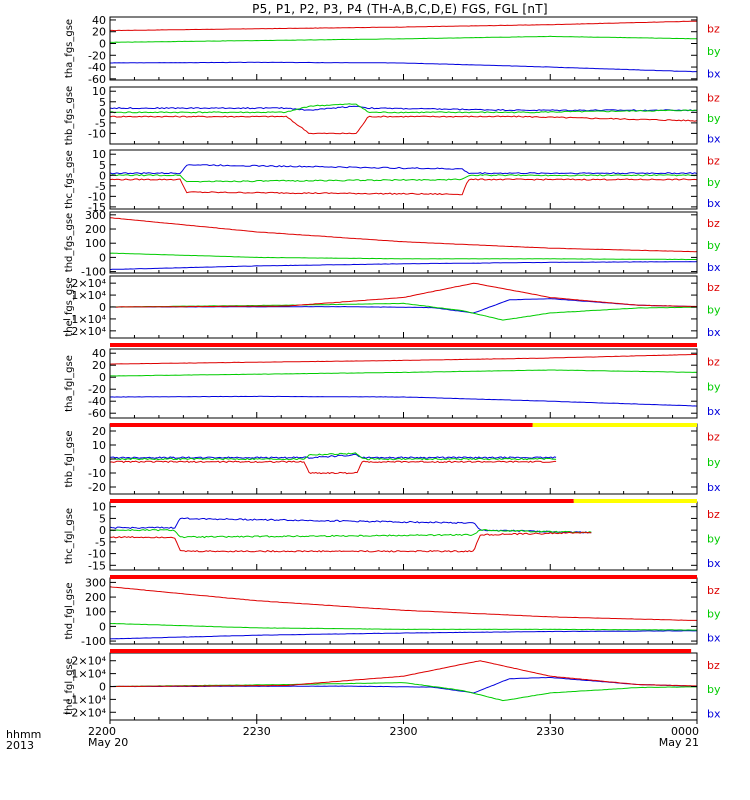 The image size is (750, 800). I want to click on y-tick-label: 300, so click(95, 582).